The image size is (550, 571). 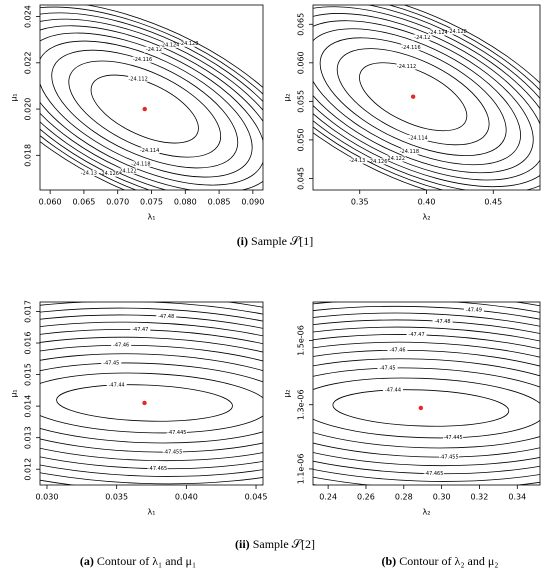 I want to click on contour-label: -24.13, so click(x=89, y=173).